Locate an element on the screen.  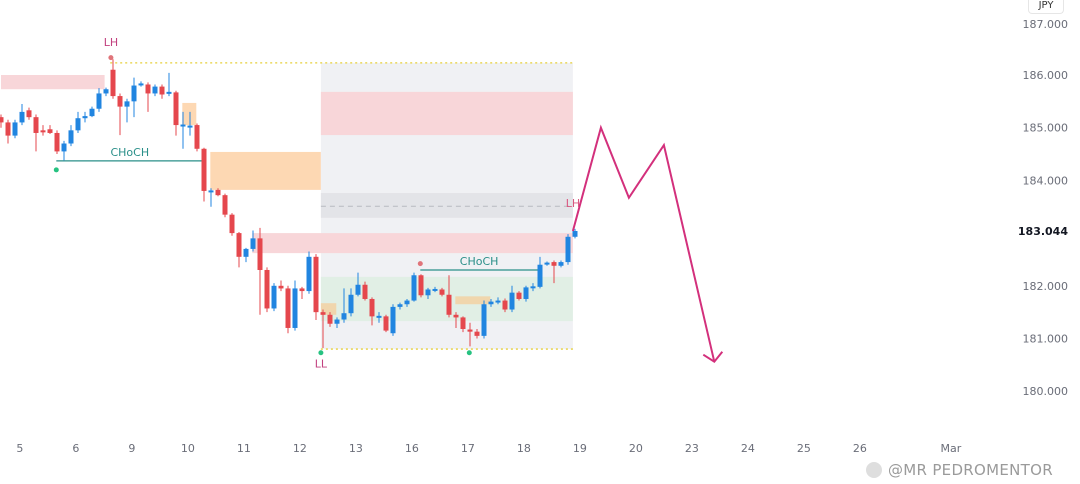
price-tick: 186.000 is located at coordinates (1046, 75).